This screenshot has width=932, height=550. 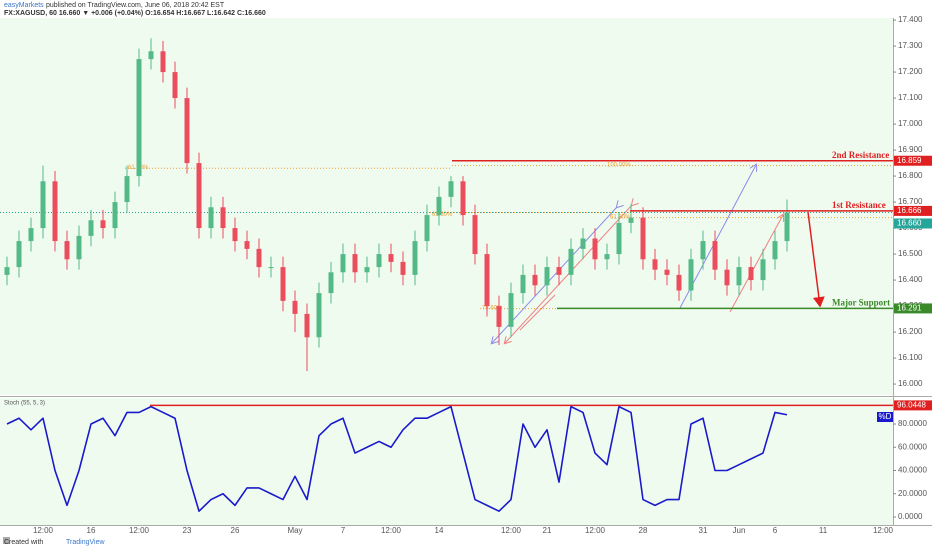 I want to click on y-tick-label: 0.0000, so click(x=910, y=516).